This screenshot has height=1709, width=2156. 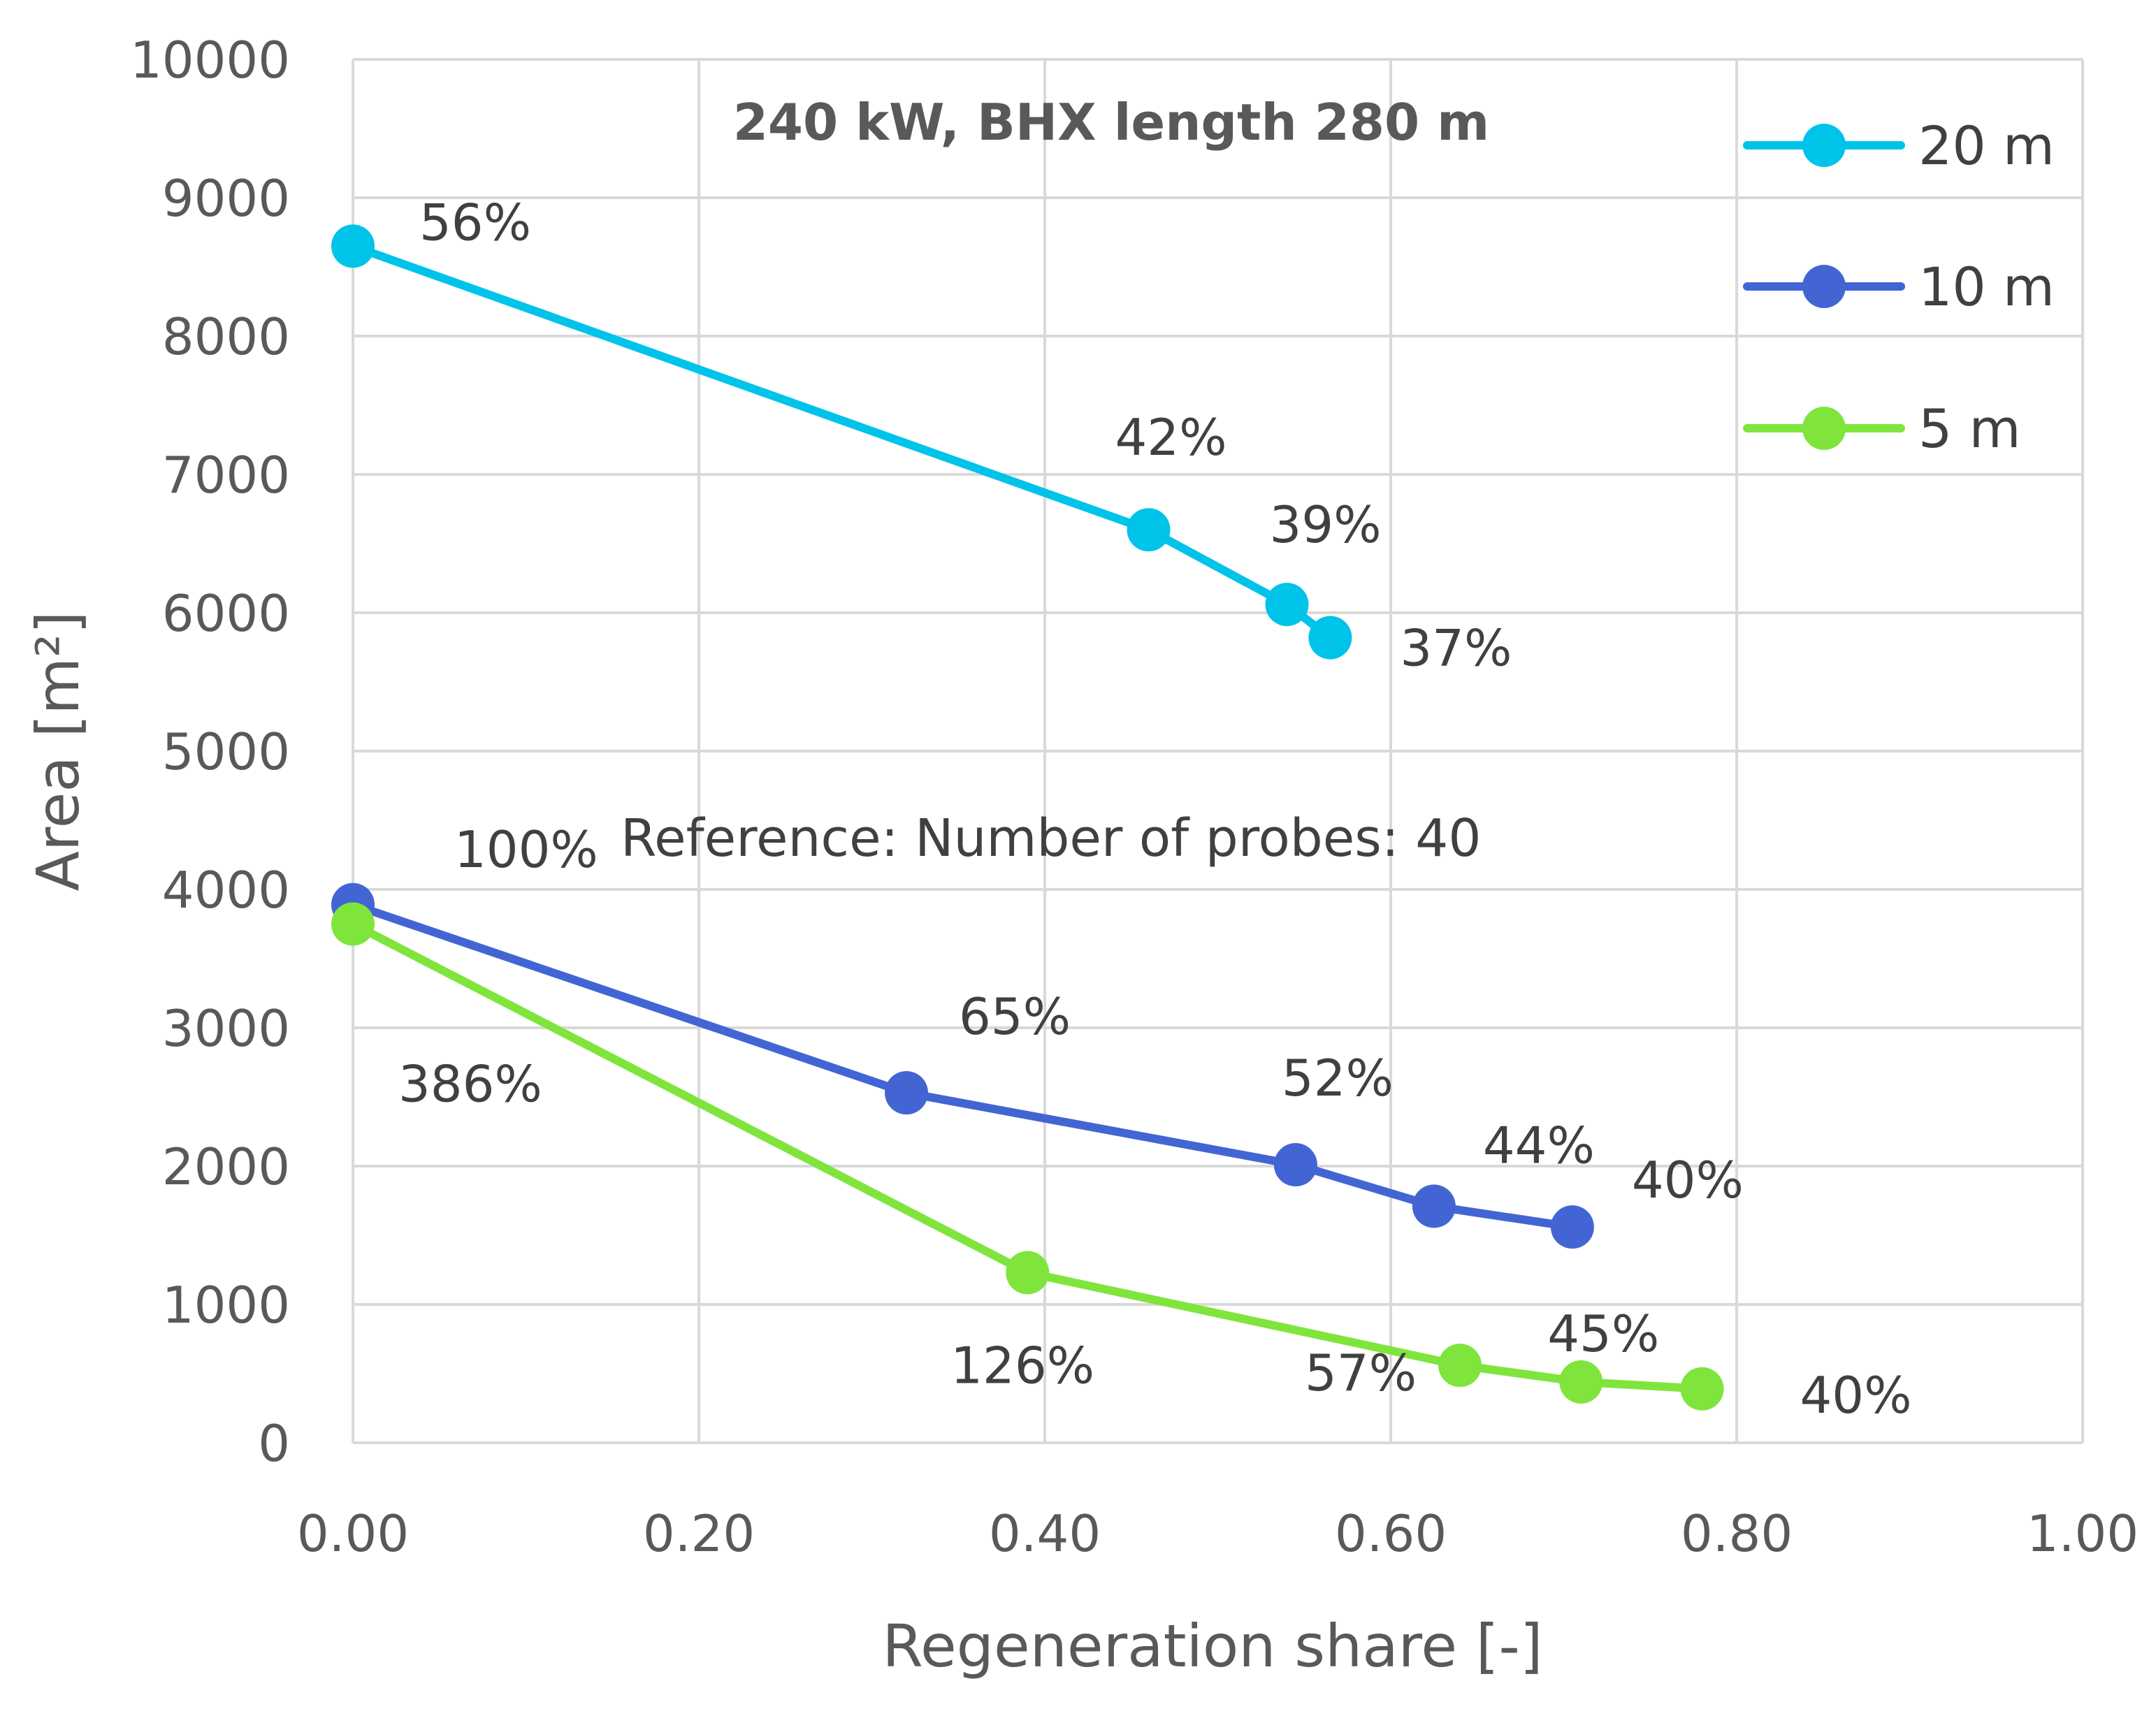 I want to click on data-label: 126%, so click(x=1022, y=1365).